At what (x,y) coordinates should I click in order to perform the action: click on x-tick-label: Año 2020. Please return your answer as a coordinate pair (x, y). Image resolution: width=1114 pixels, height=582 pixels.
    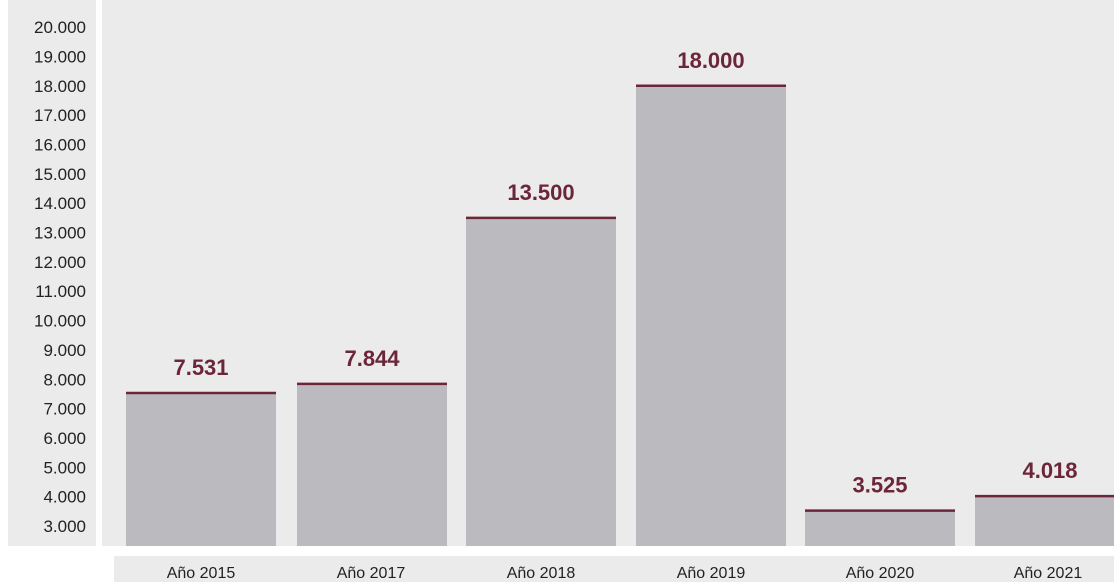
    Looking at the image, I should click on (880, 573).